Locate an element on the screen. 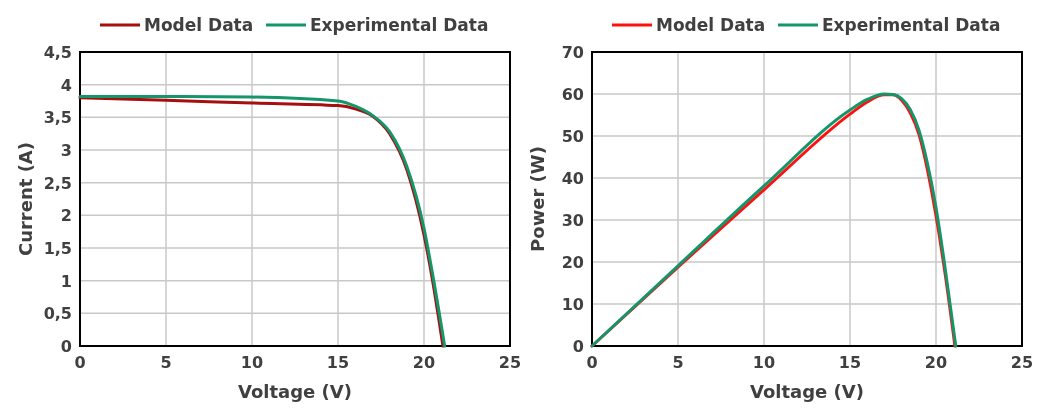  y-tick-label: 2 is located at coordinates (66, 216).